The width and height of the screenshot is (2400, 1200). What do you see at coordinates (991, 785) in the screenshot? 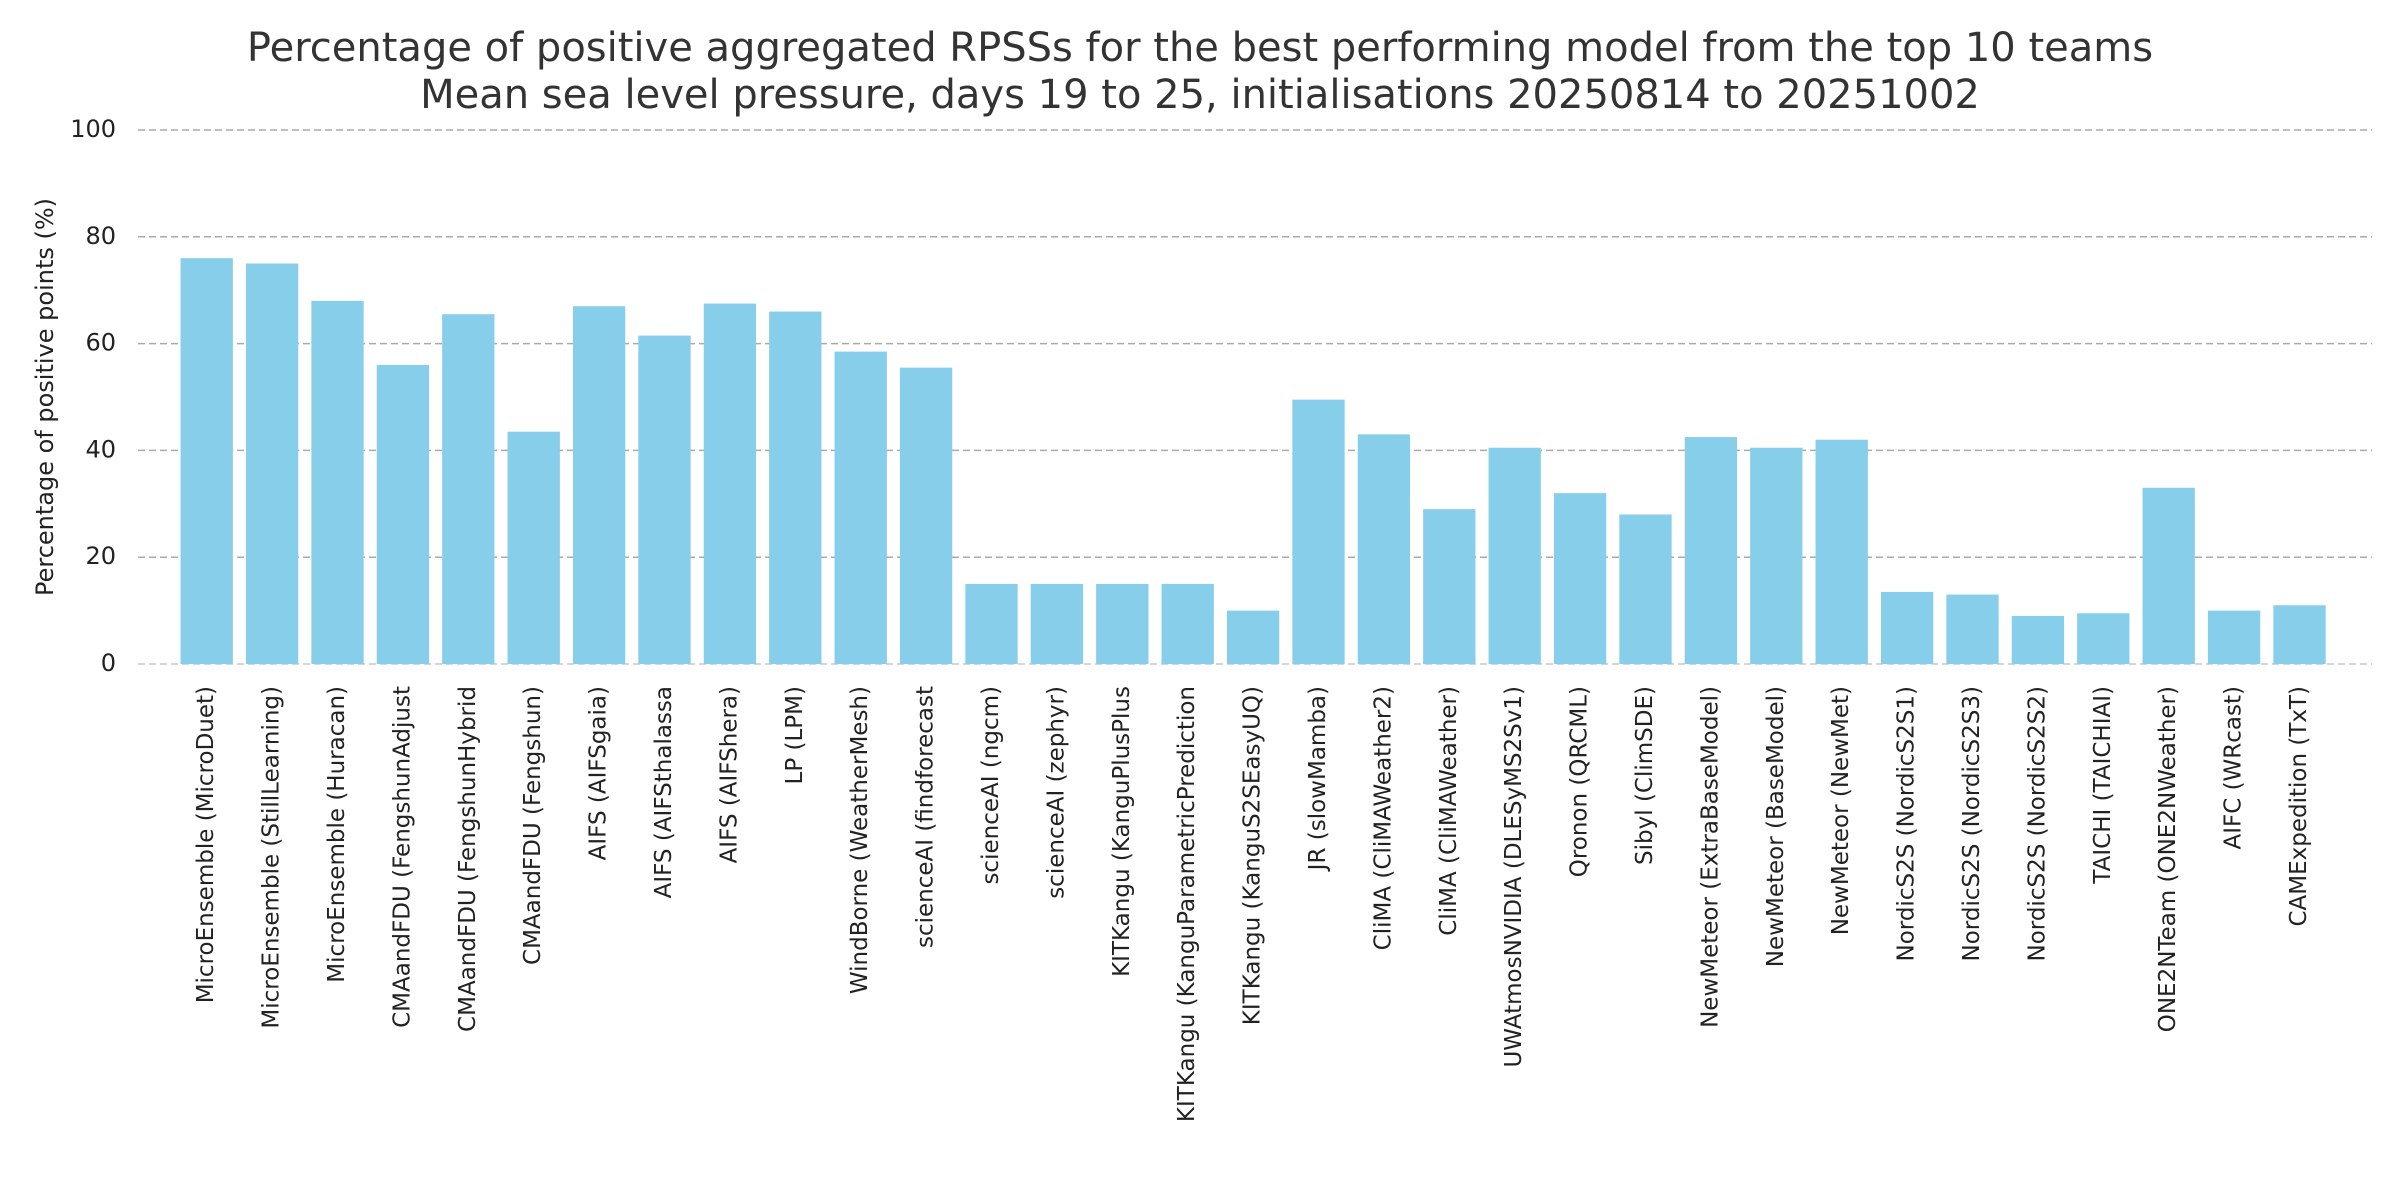
I see `x-tick-label: scienceAI (ngcm)` at bounding box center [991, 785].